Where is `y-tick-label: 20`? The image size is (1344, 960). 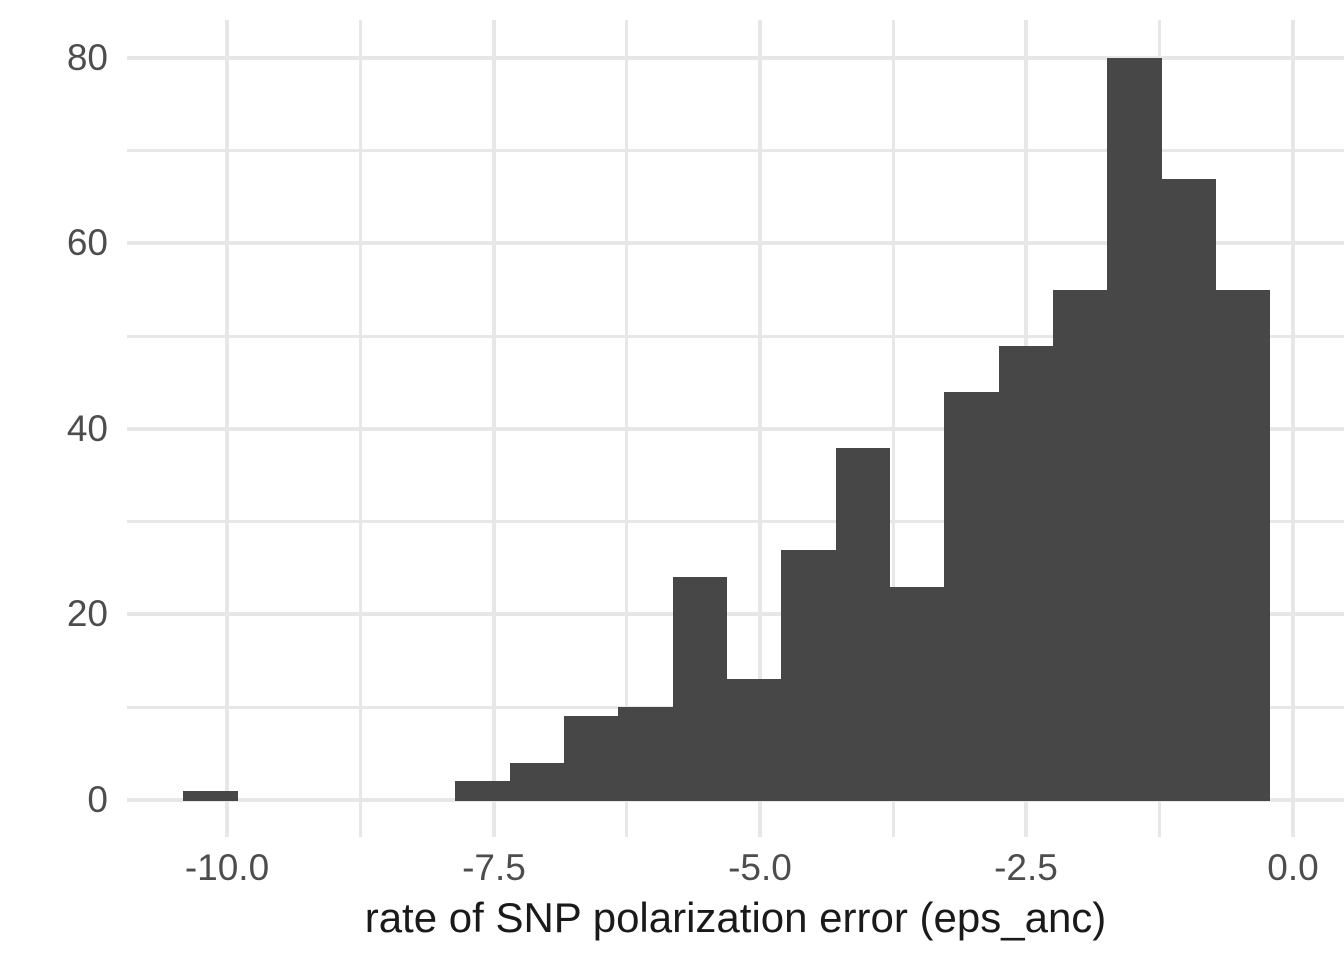
y-tick-label: 20 is located at coordinates (87, 613).